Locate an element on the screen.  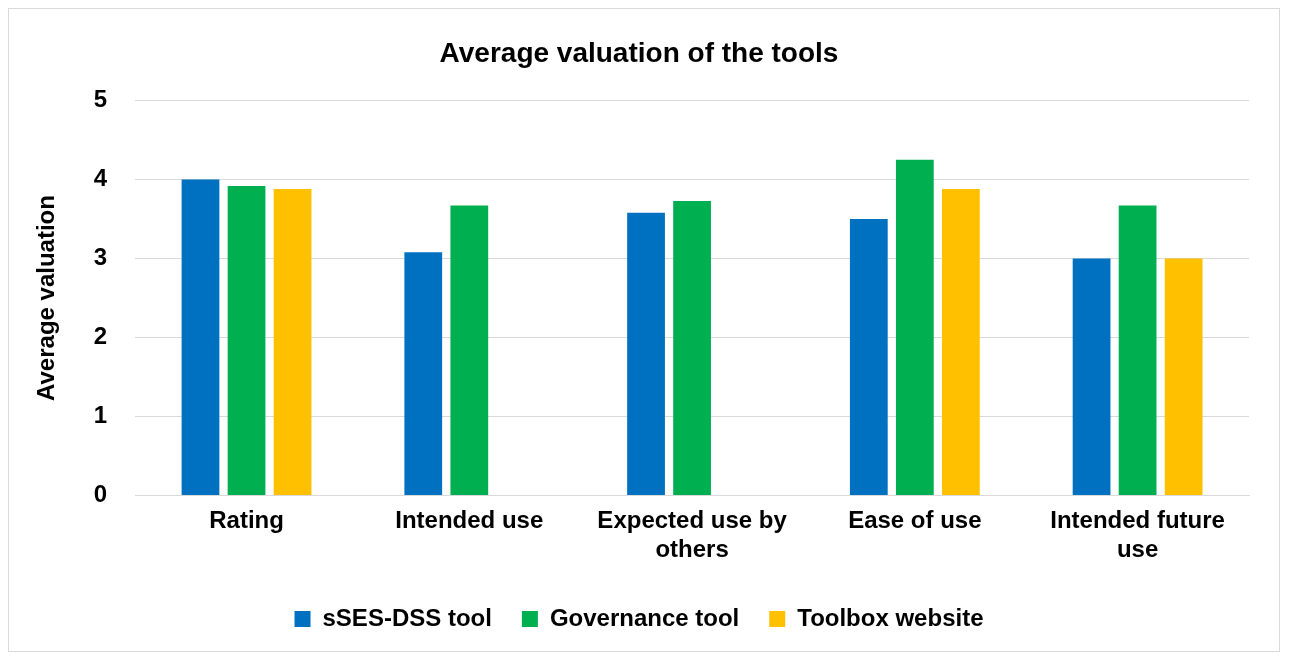
y-tick-label: 1 is located at coordinates (100, 415).